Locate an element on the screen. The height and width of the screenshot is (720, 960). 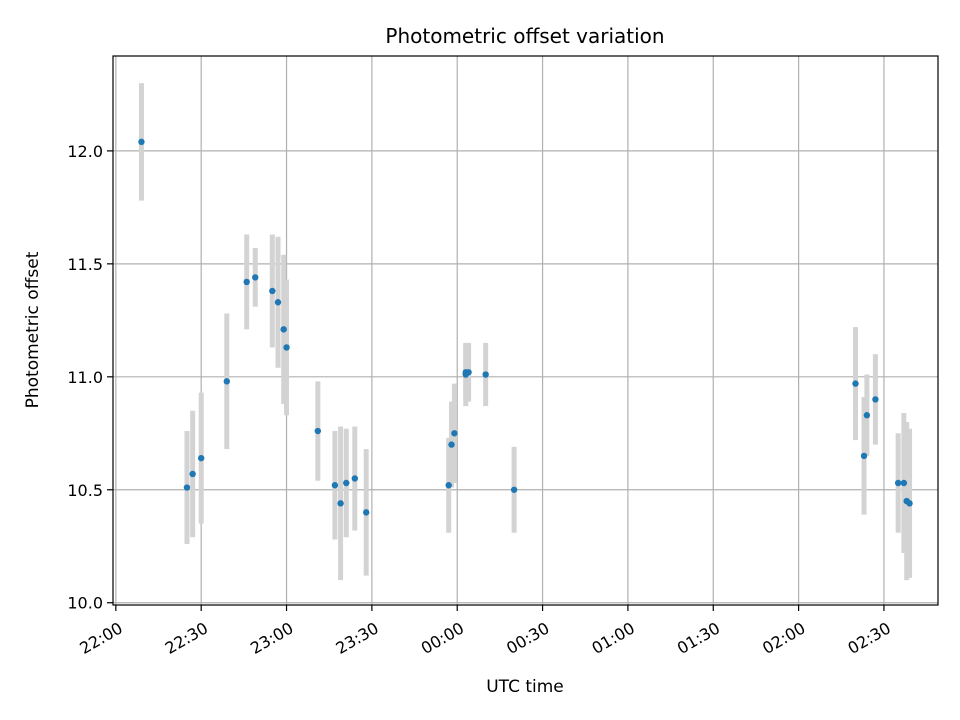
y-axis-title: Photometric offset is located at coordinates (33, 329).